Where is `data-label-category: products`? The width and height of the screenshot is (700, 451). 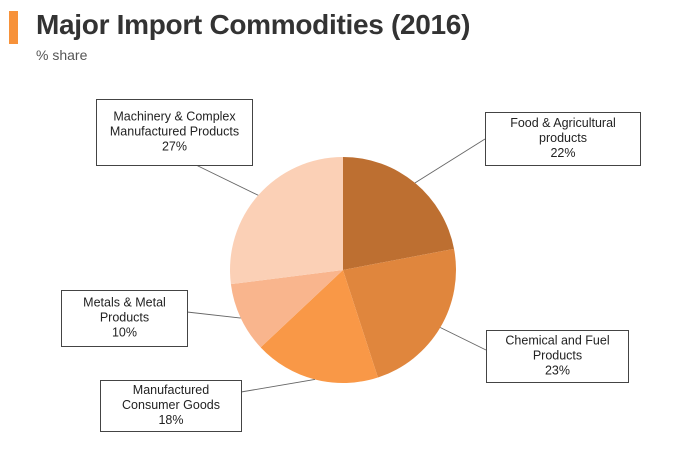 data-label-category: products is located at coordinates (563, 138).